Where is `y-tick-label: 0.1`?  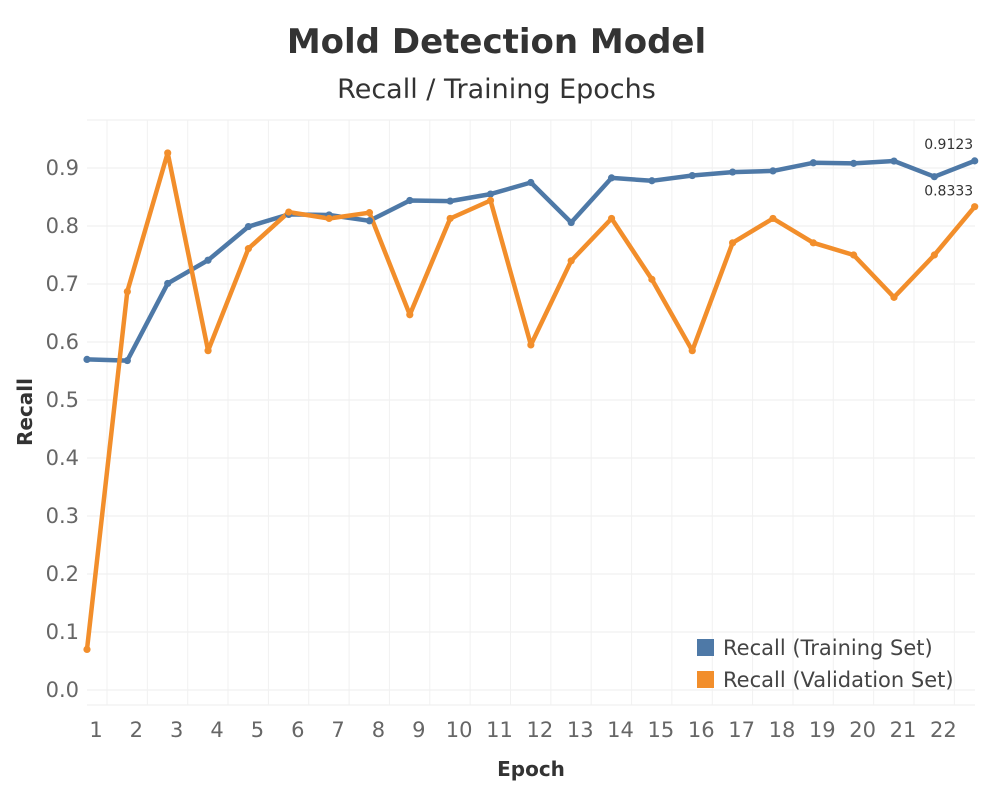
y-tick-label: 0.1 is located at coordinates (62, 632).